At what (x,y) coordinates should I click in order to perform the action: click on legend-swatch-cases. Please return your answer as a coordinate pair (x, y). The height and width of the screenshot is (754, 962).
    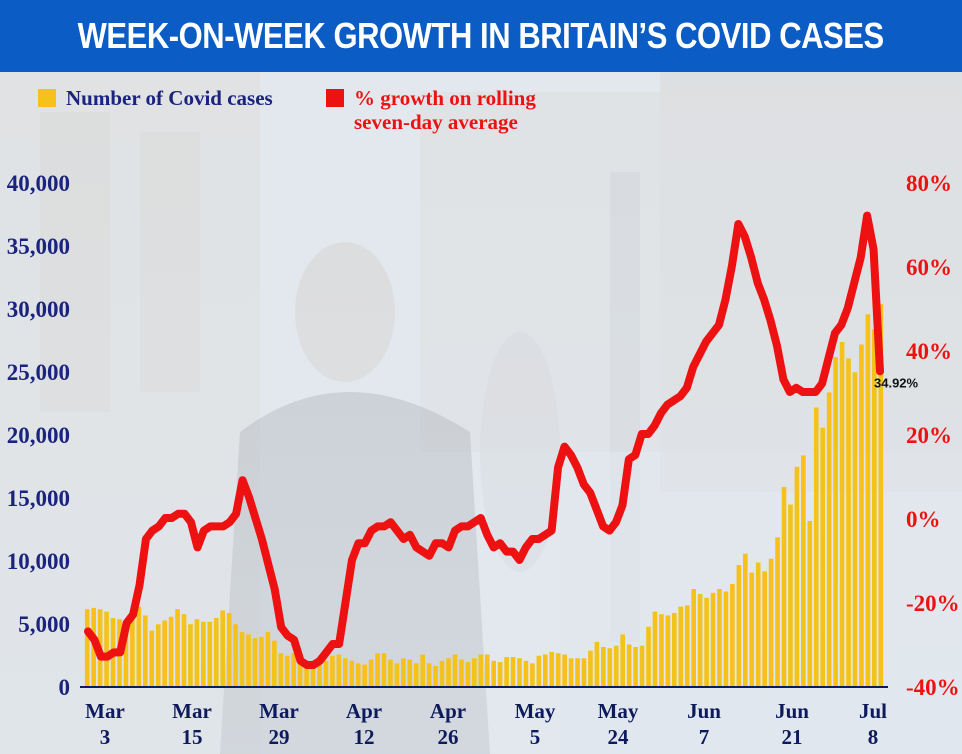
    Looking at the image, I should click on (47, 98).